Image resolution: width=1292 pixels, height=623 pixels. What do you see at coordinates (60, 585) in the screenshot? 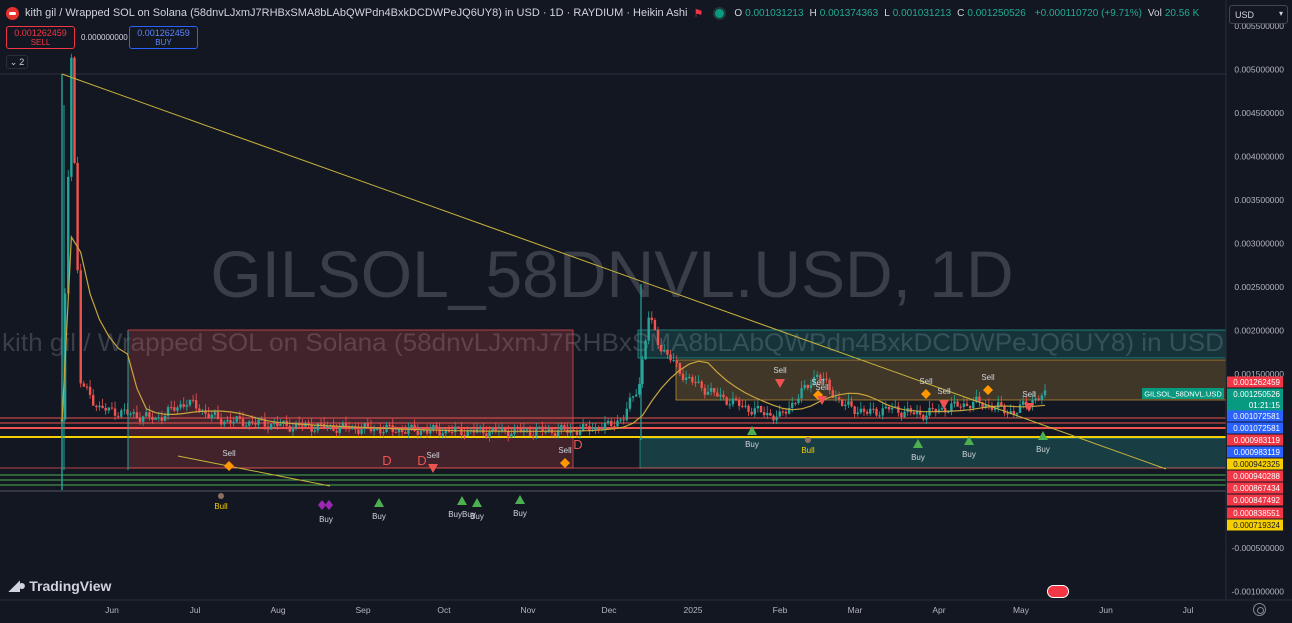
I see `tradingview-logo: ◢● TradingView` at bounding box center [60, 585].